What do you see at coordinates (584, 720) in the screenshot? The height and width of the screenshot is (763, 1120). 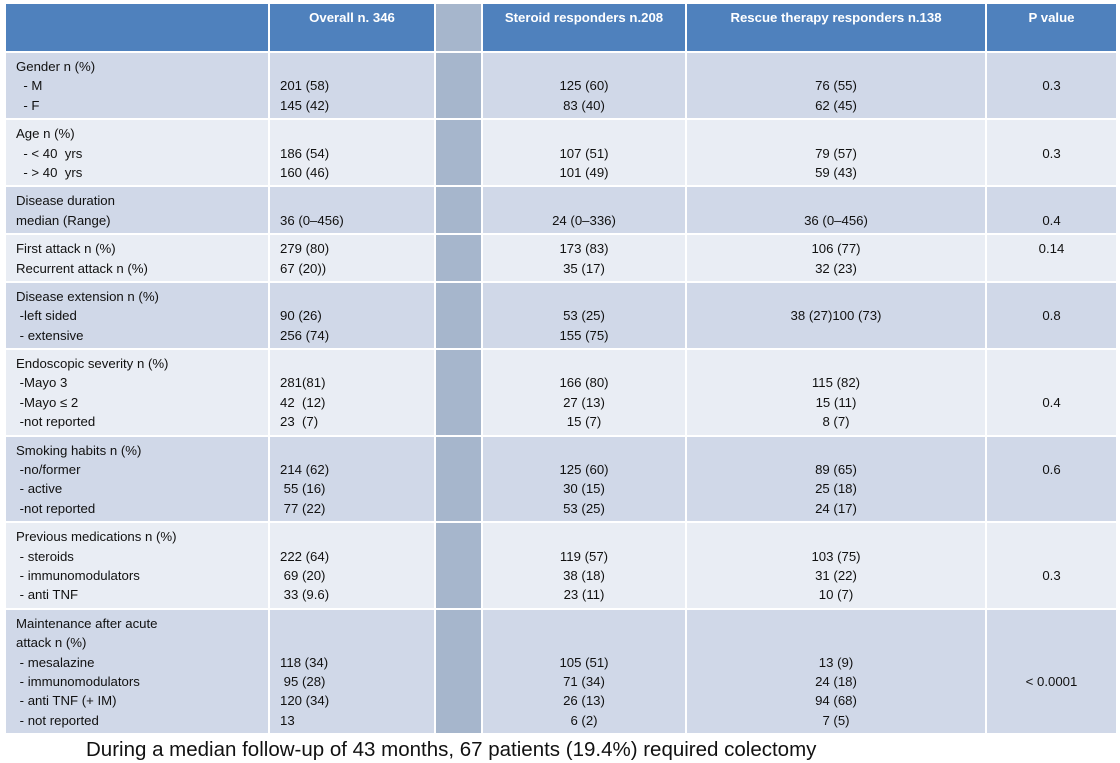 I see `cell-line: 6 (2)` at bounding box center [584, 720].